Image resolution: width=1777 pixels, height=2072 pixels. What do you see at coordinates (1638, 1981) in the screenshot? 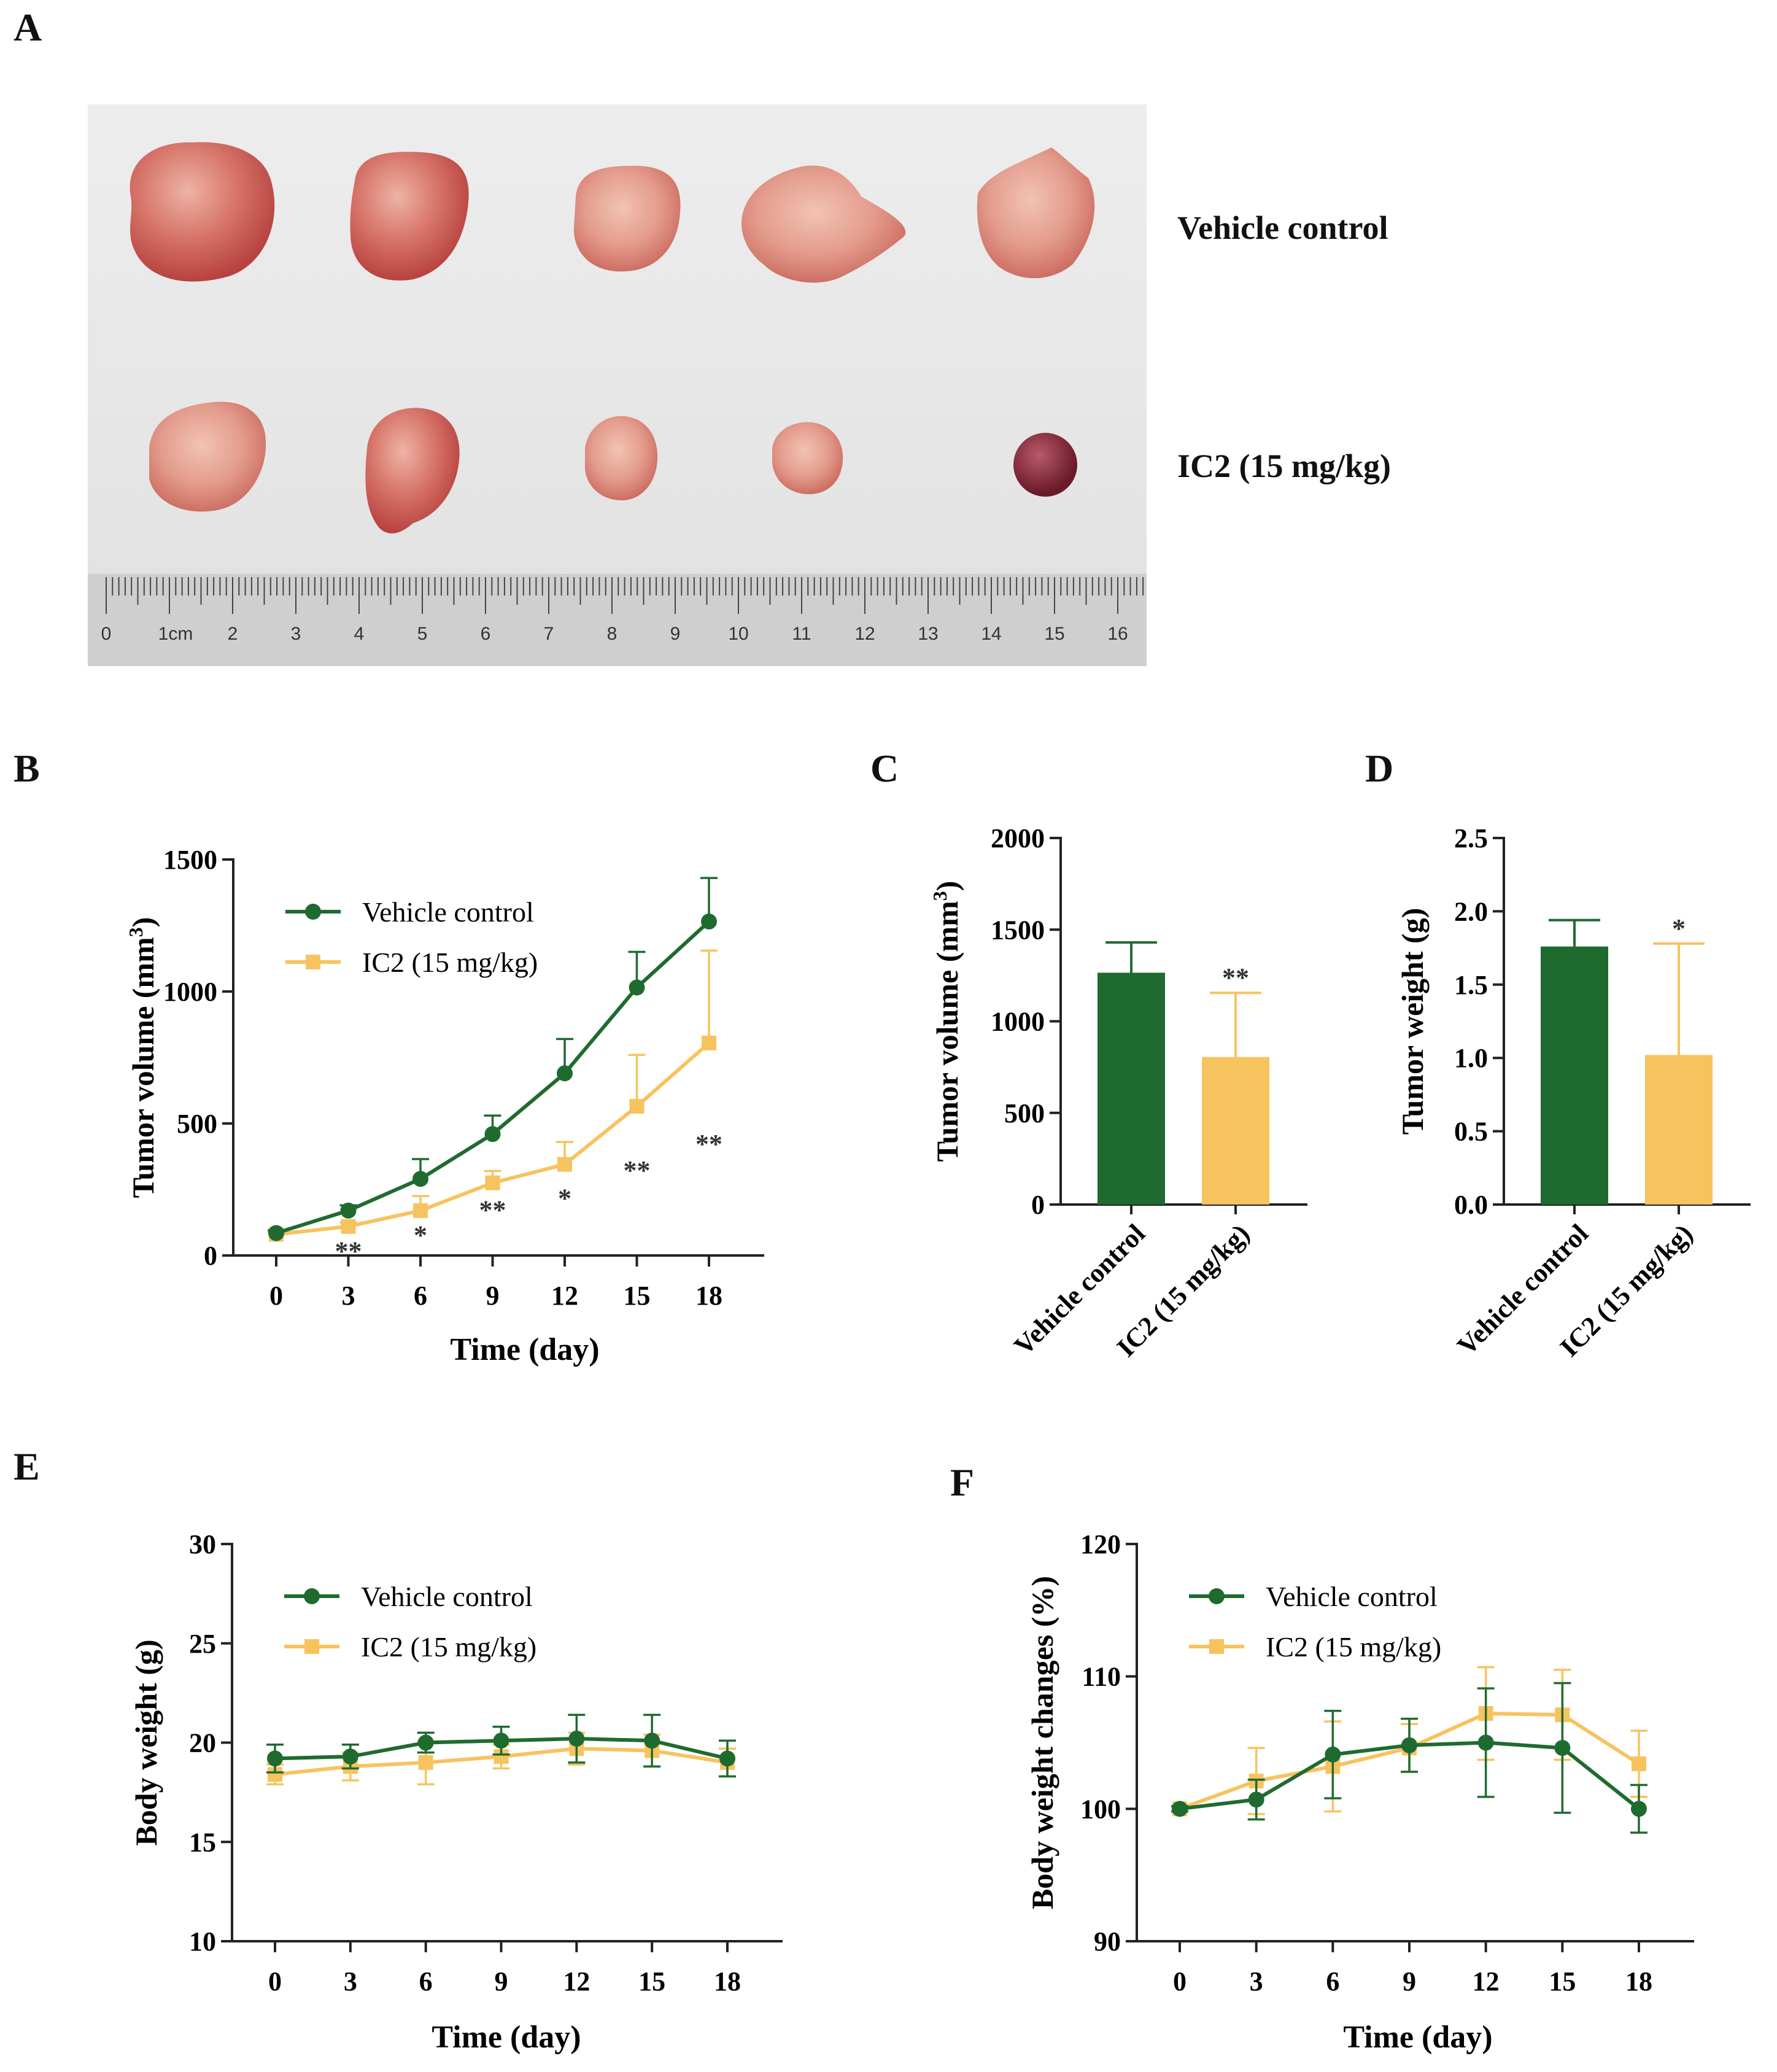
I see `x-tick-label: 18` at bounding box center [1638, 1981].